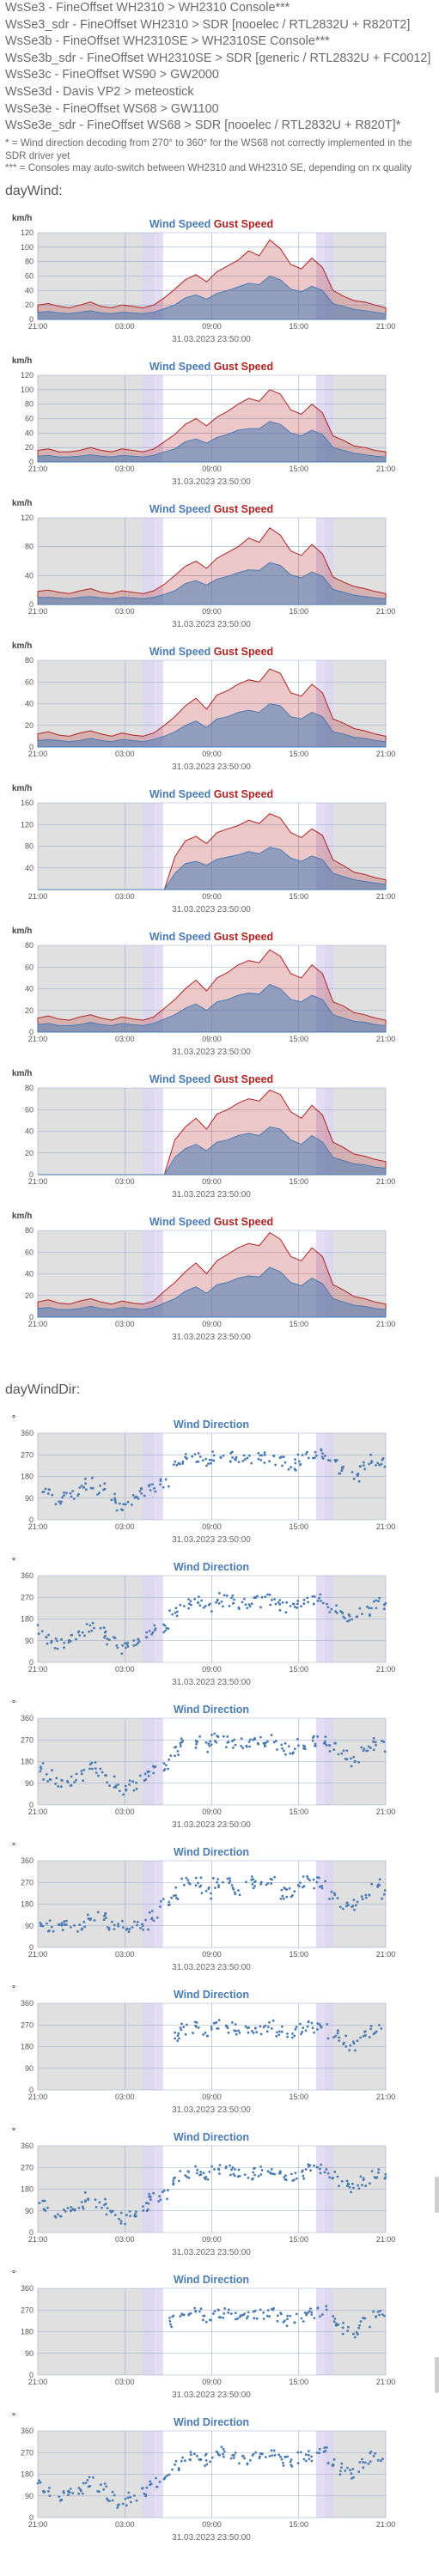 The image size is (439, 2576). What do you see at coordinates (112, 75) in the screenshot?
I see `station-line: WsSe3c - FineOffset WS90 > GW2000` at bounding box center [112, 75].